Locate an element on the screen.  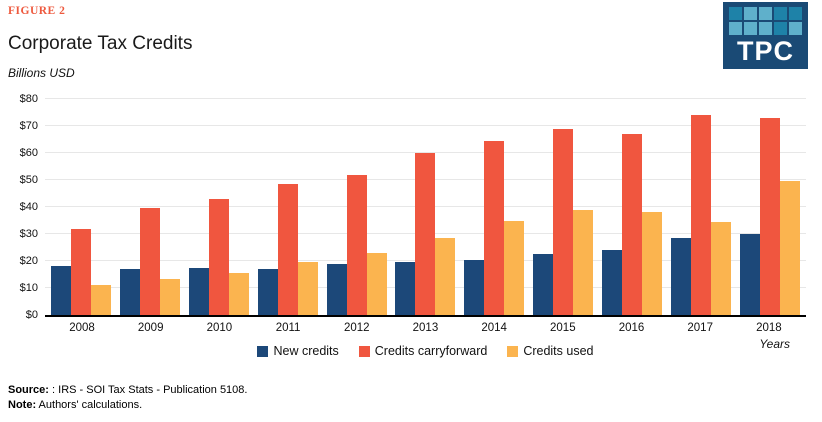
tpc-logo: TPC is located at coordinates (765, 35).